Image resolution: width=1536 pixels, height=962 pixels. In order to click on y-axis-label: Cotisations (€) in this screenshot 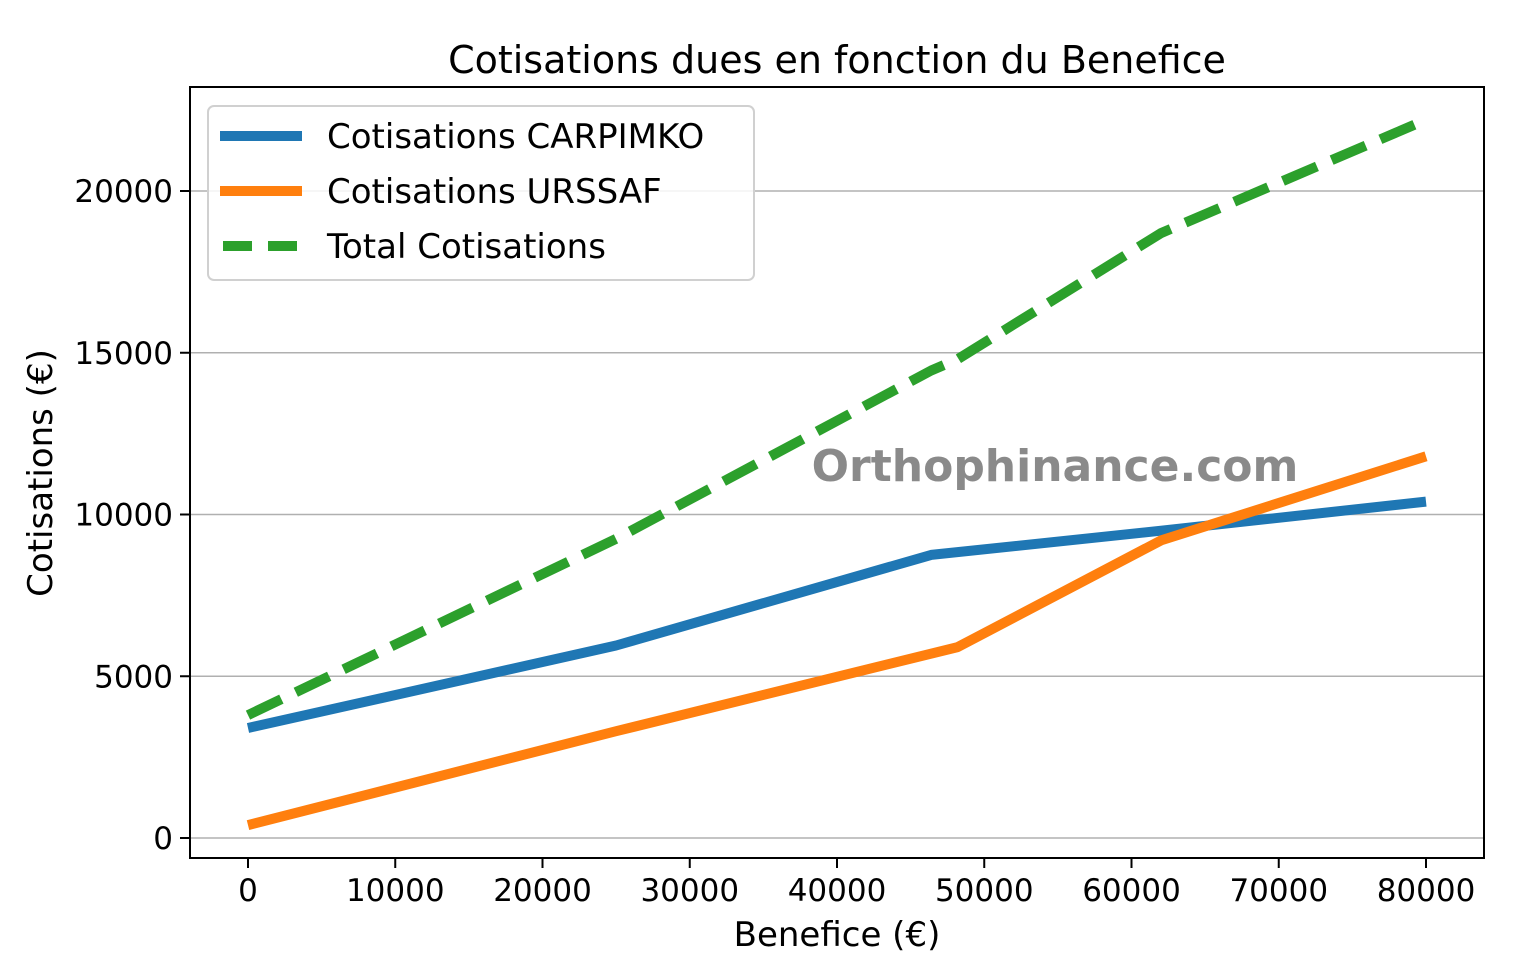, I will do `click(41, 473)`.